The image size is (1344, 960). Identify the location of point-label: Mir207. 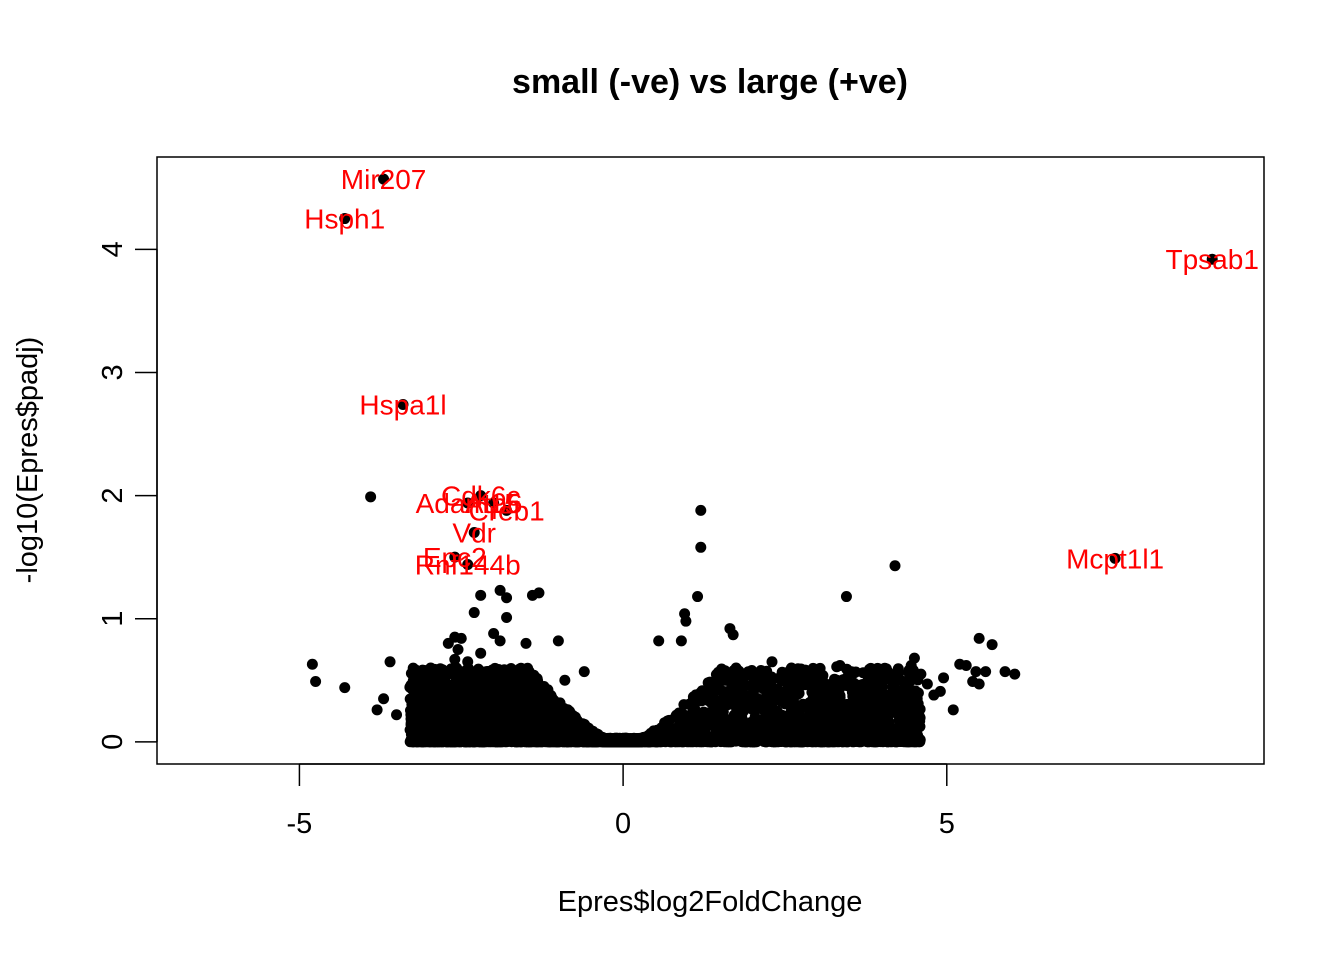
(384, 179).